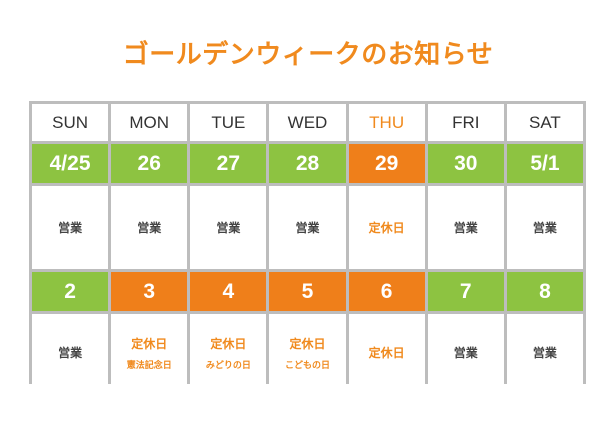  Describe the element at coordinates (307, 365) in the screenshot. I see `holiday-label: こどもの日` at that location.